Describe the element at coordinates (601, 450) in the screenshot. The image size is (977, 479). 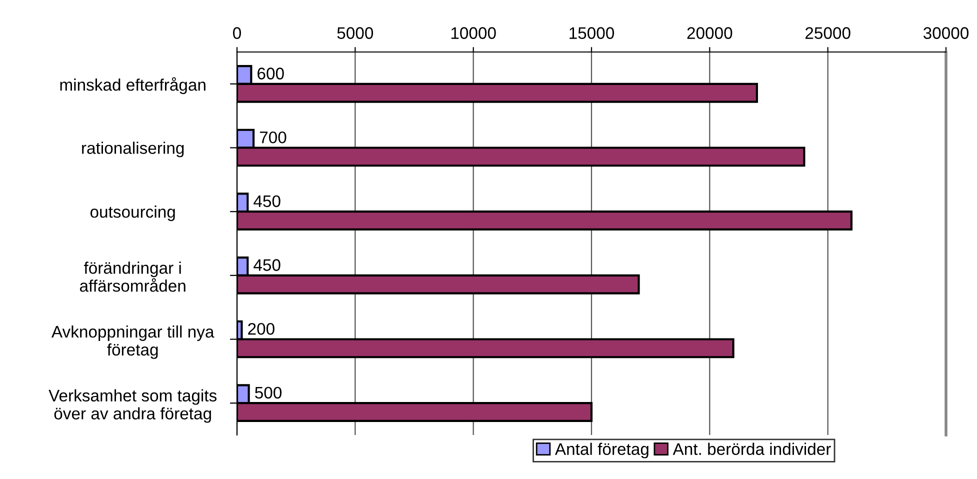
I see `legend-label: Antal företag` at that location.